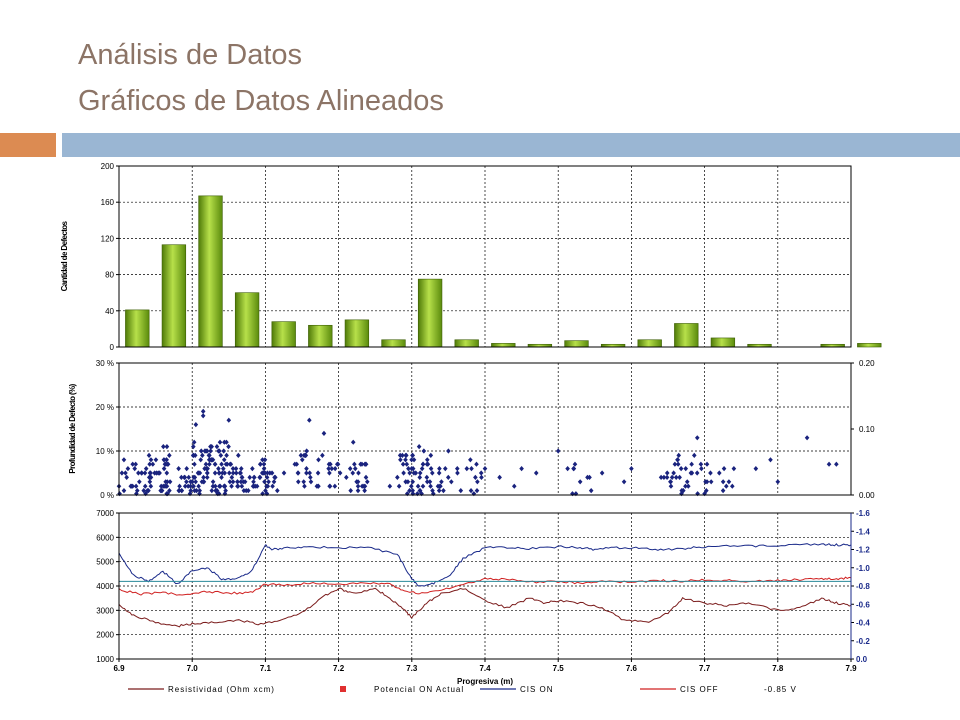 This screenshot has width=960, height=720. I want to click on legend-label: CIS OFF, so click(699, 689).